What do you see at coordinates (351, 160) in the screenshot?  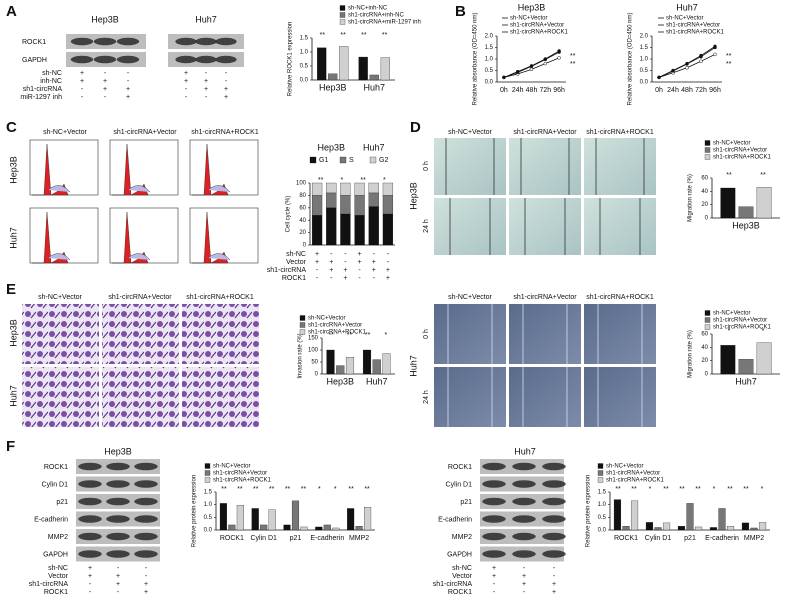 I see `legend-label: S` at bounding box center [351, 160].